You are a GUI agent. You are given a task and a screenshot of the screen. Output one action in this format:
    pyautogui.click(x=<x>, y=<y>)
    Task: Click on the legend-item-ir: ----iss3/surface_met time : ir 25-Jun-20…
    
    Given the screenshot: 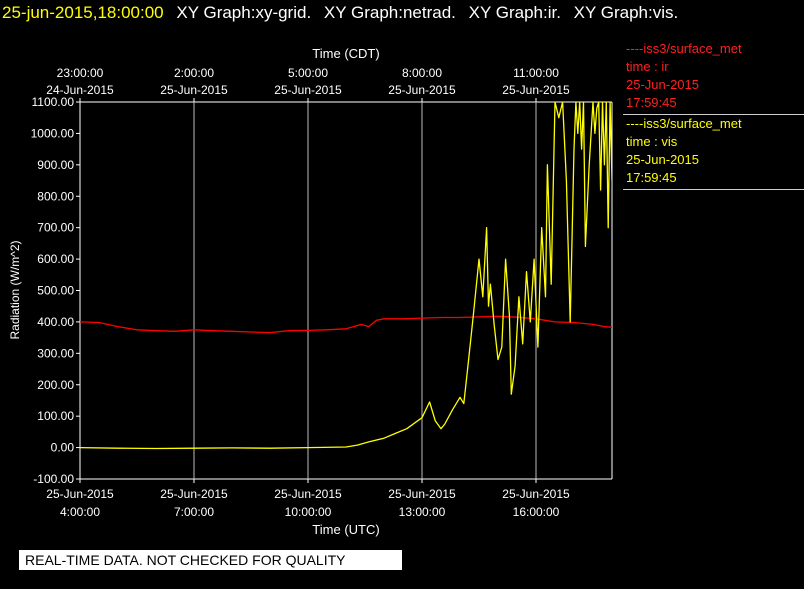 What is the action you would take?
    pyautogui.click(x=713, y=77)
    